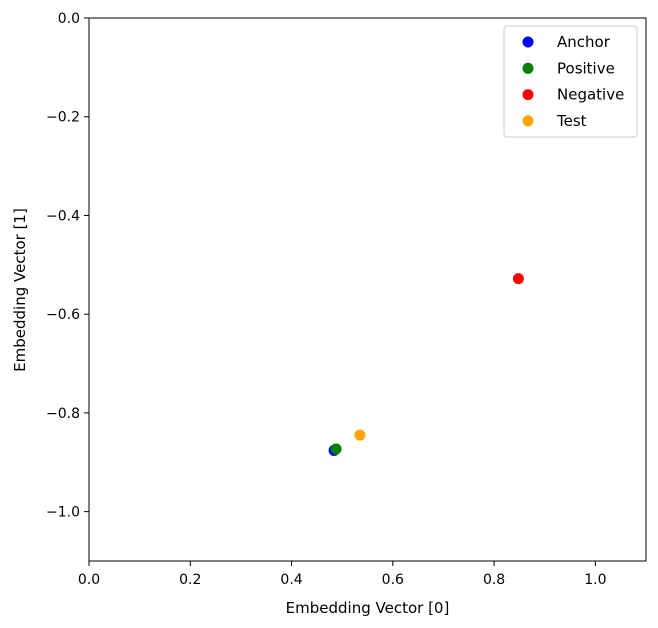  I want to click on legend-label-positive: Positive, so click(586, 68).